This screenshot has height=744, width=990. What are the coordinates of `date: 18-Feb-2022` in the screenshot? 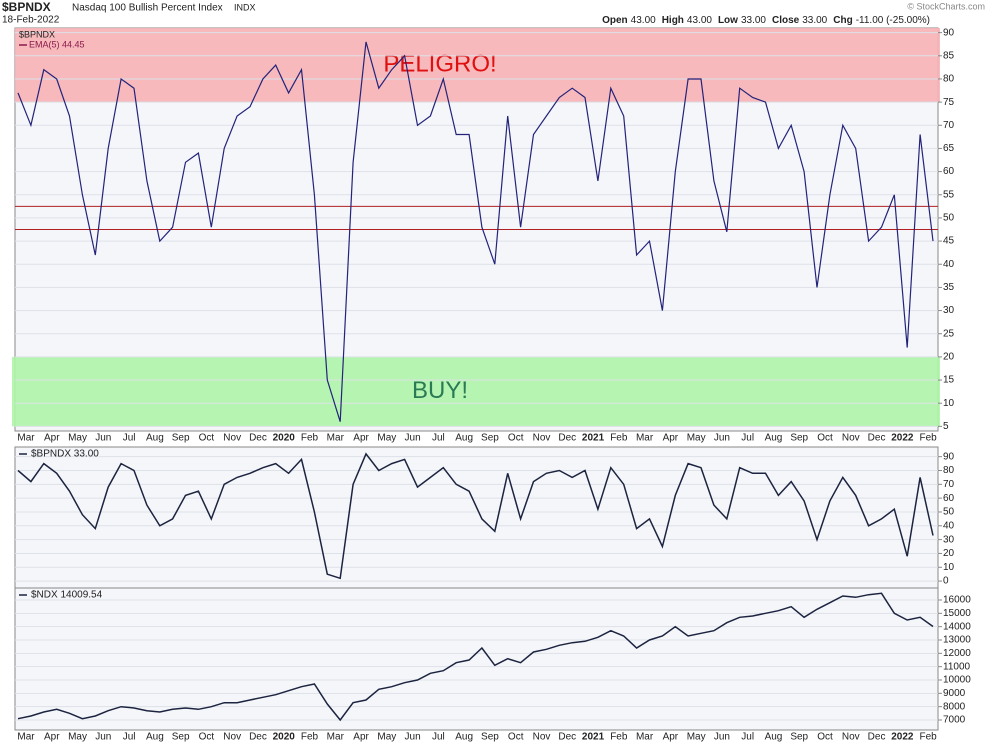 It's located at (31, 20).